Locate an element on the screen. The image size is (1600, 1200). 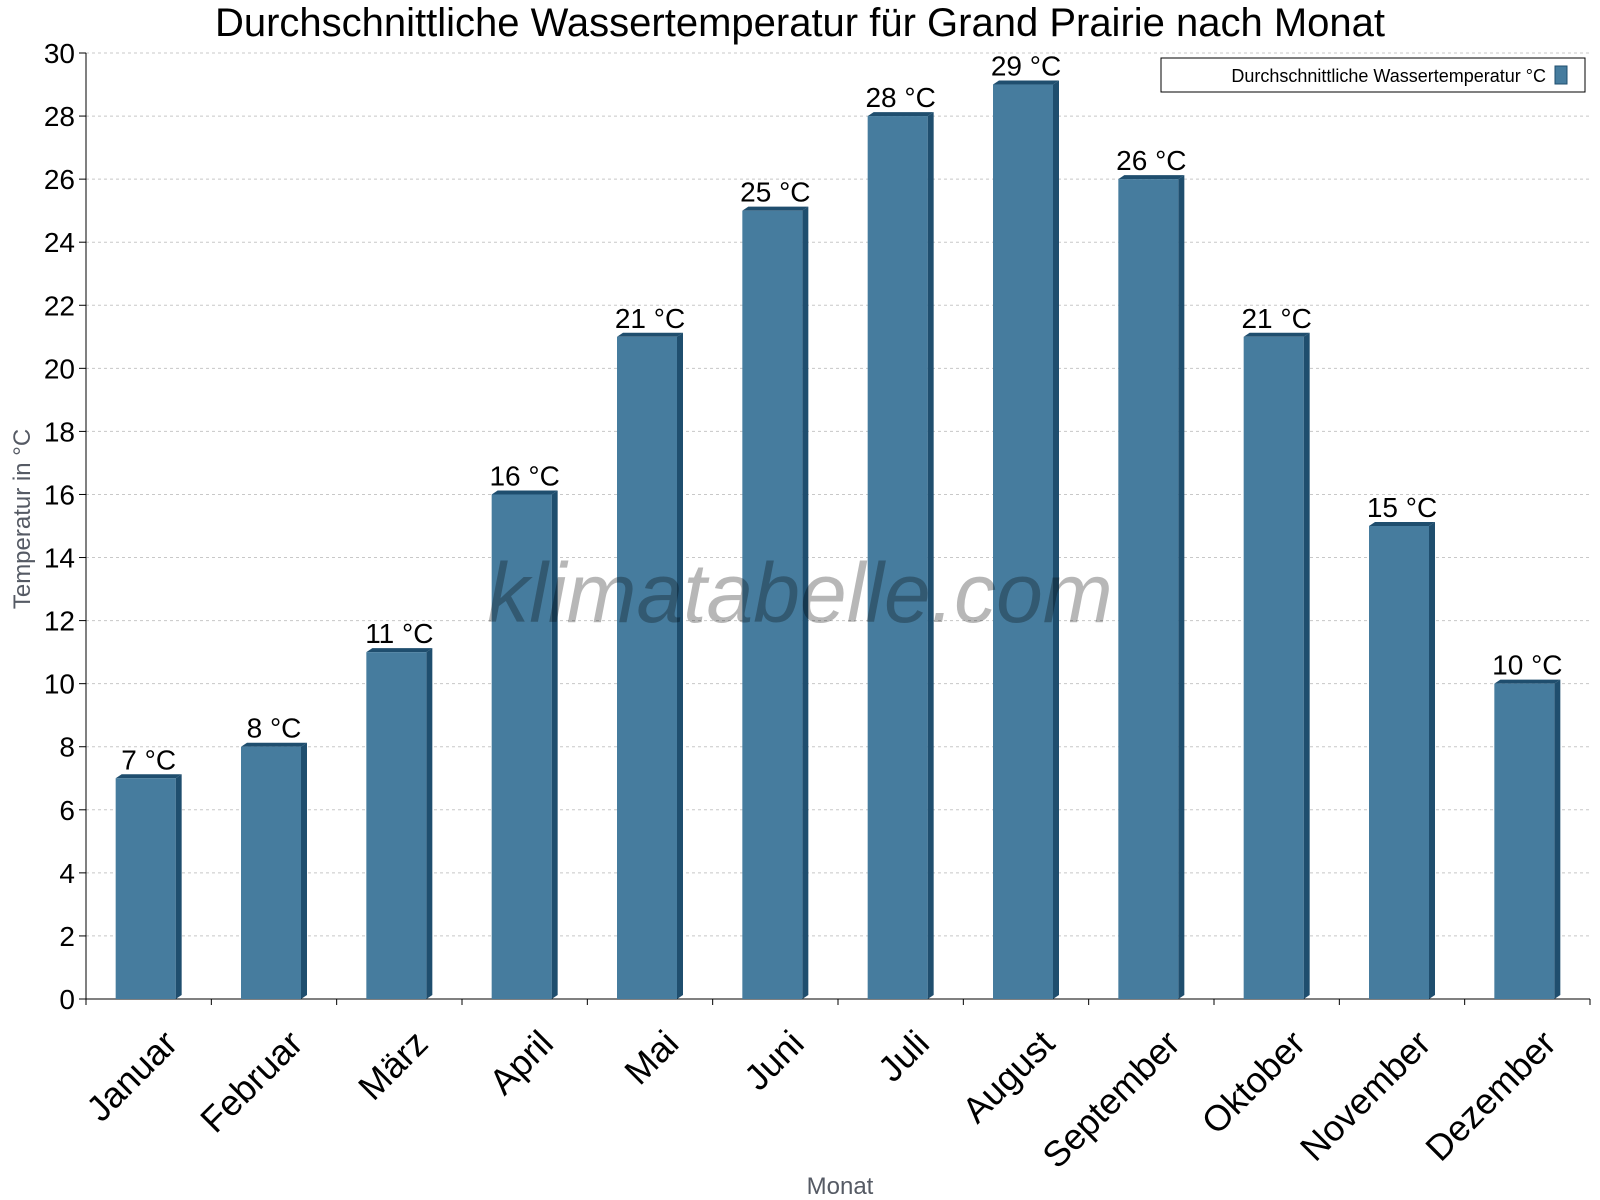
x-tick-label: Januar is located at coordinates (131, 1075).